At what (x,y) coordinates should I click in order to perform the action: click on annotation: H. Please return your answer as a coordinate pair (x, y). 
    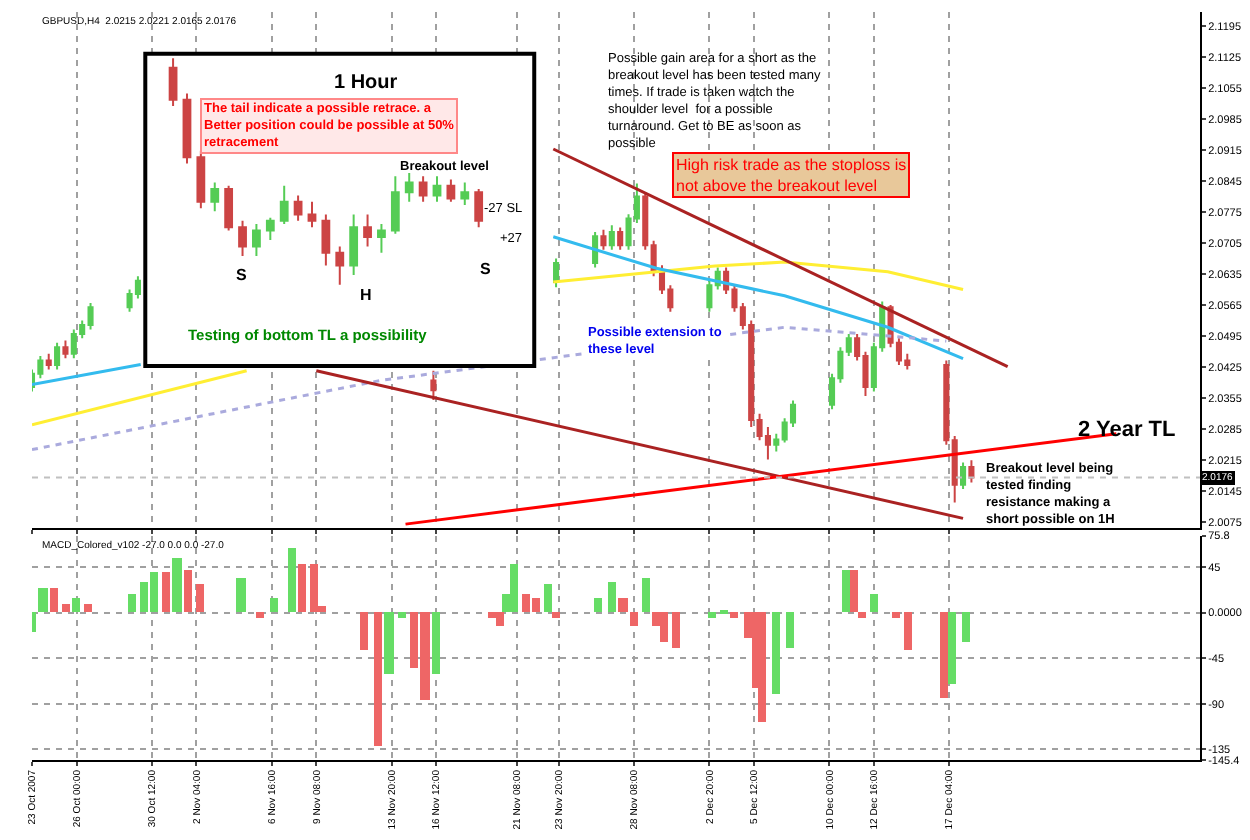
    Looking at the image, I should click on (366, 295).